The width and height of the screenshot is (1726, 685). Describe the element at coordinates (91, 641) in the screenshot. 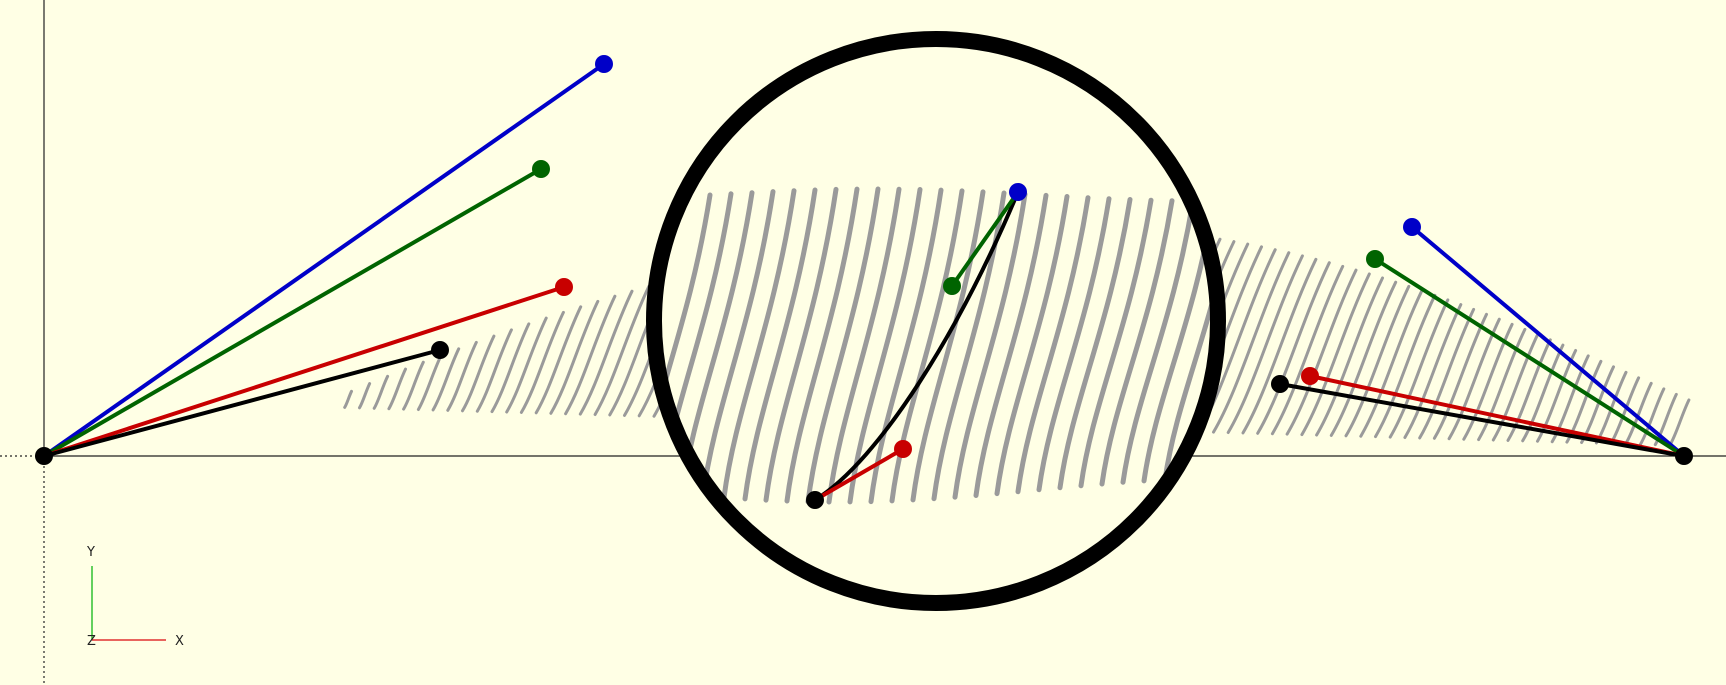

I see `gizmo-z-label: Z` at that location.